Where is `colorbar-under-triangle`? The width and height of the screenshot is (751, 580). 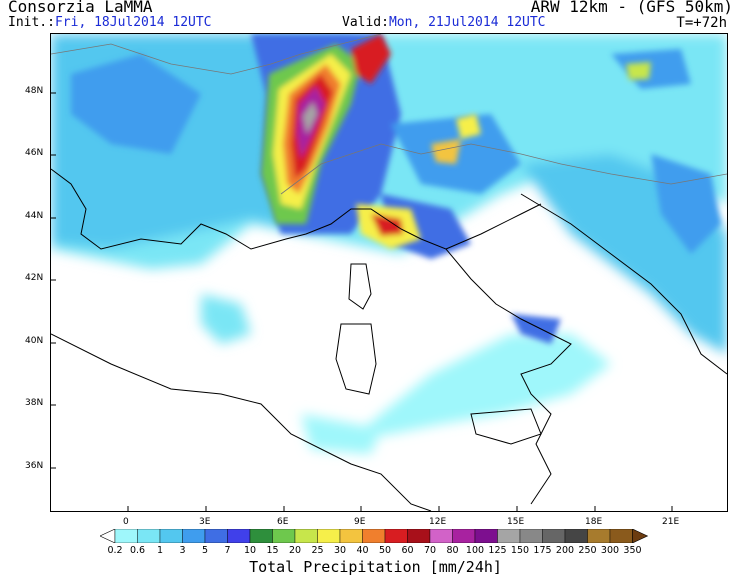
colorbar-under-triangle is located at coordinates (108, 536).